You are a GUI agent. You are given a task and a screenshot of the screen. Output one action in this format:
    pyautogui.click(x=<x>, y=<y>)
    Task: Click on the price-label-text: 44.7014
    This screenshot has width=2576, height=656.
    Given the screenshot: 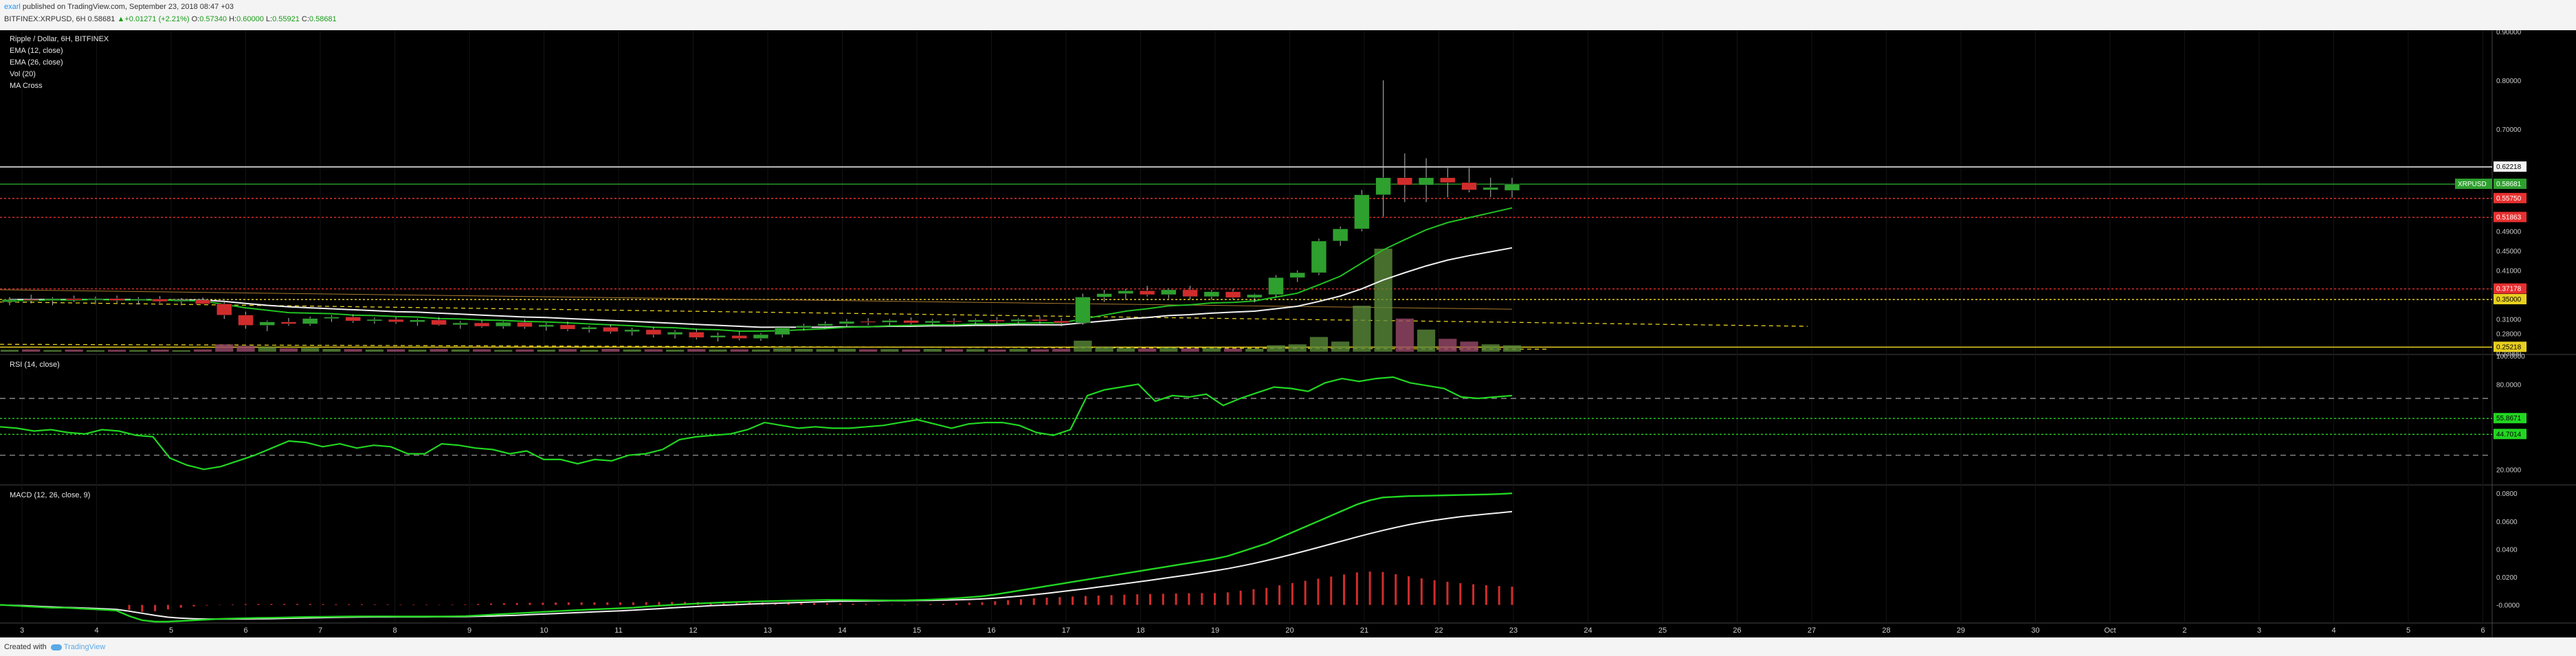 What is the action you would take?
    pyautogui.click(x=2509, y=434)
    